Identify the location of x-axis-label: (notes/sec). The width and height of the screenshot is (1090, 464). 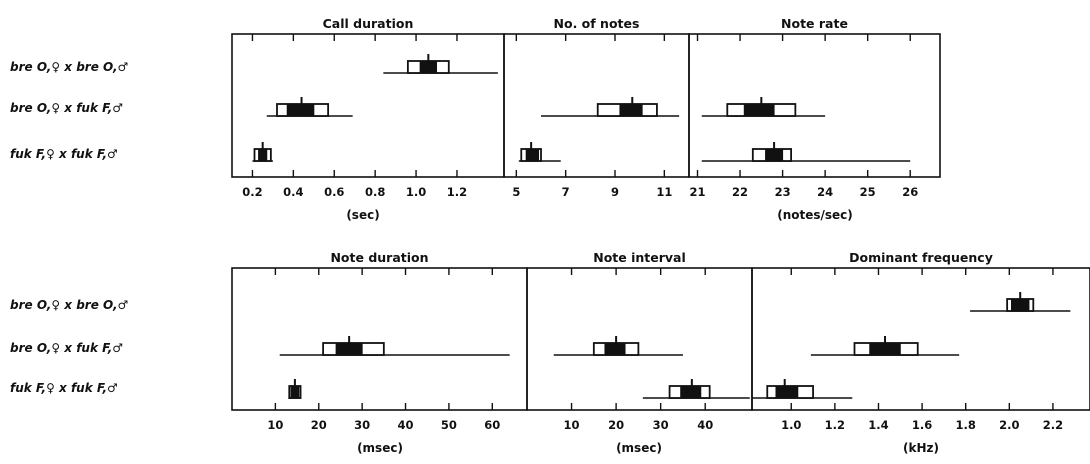
(815, 215).